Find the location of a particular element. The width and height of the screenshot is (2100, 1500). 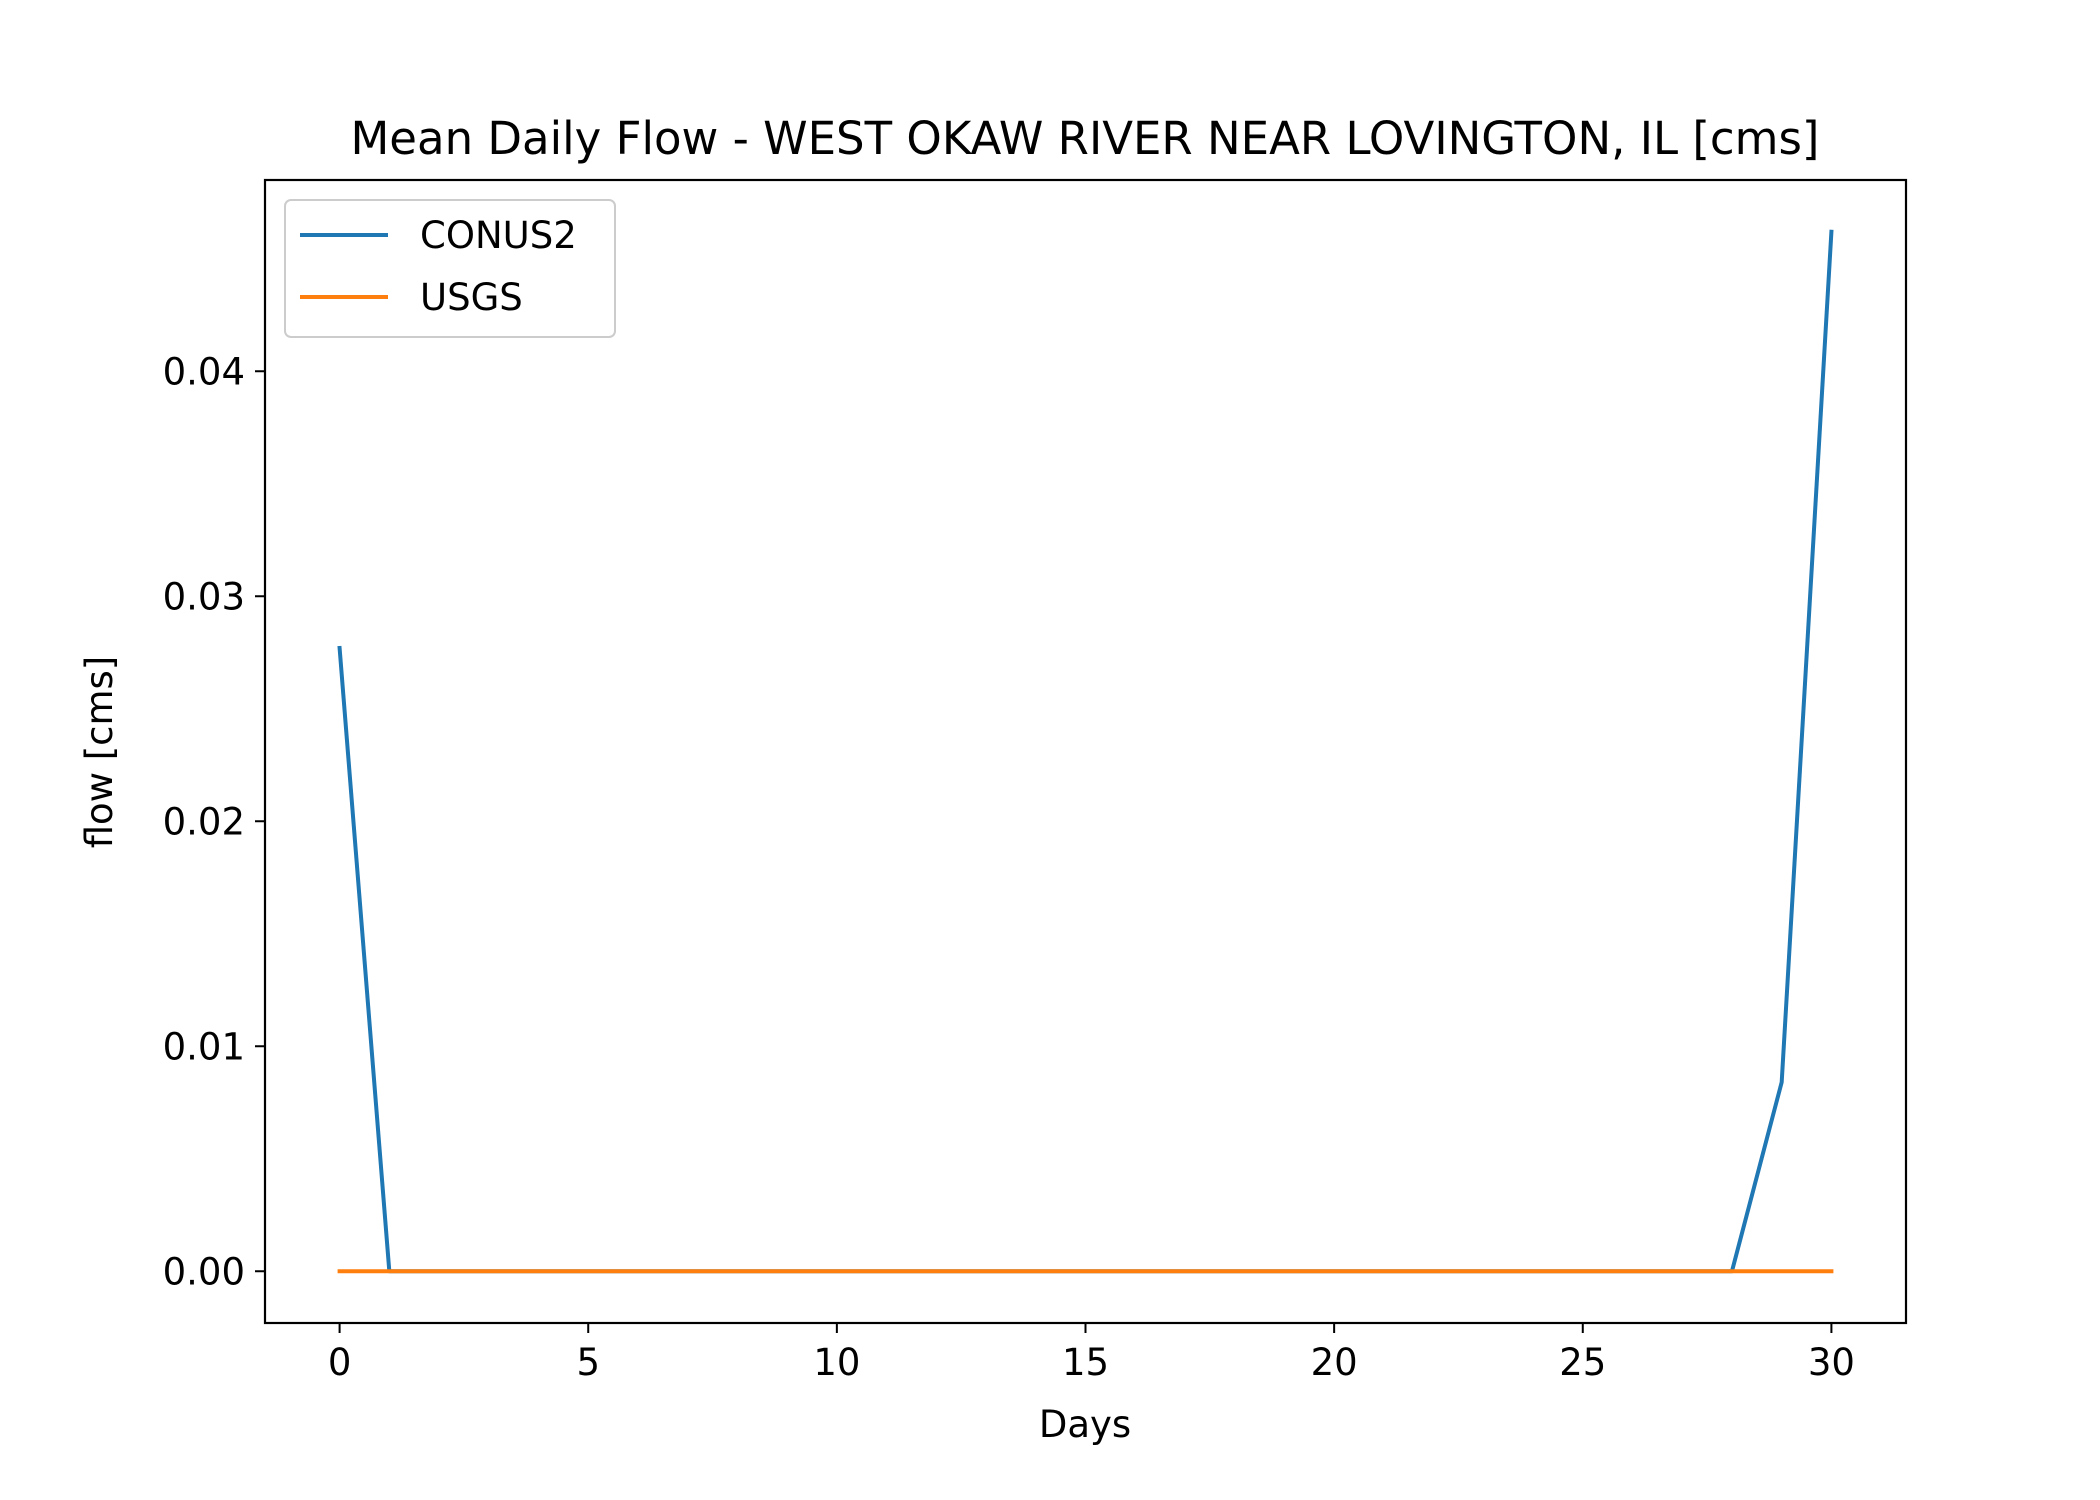

y-tick-label: 0.02 is located at coordinates (204, 821).